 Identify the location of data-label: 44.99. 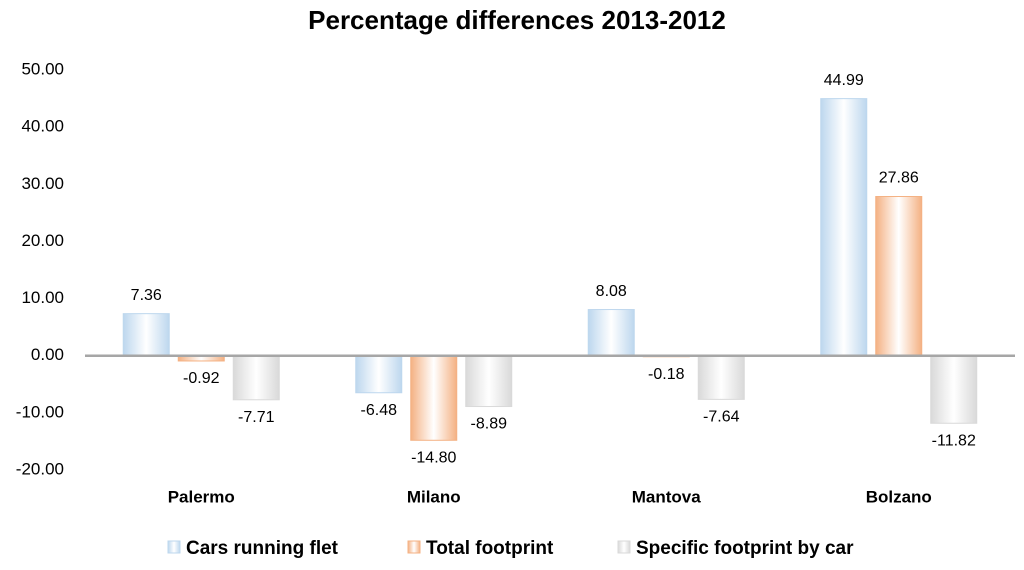
(844, 80).